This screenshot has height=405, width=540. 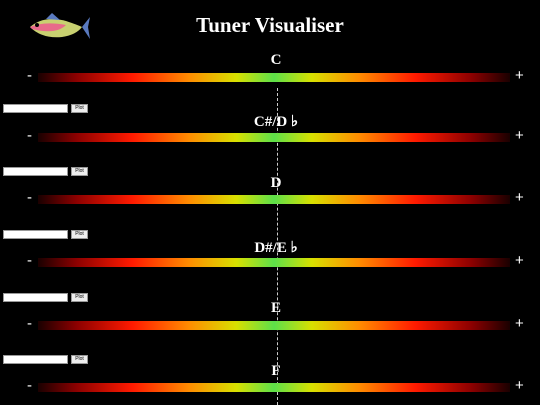 I want to click on center-line, so click(x=277, y=246).